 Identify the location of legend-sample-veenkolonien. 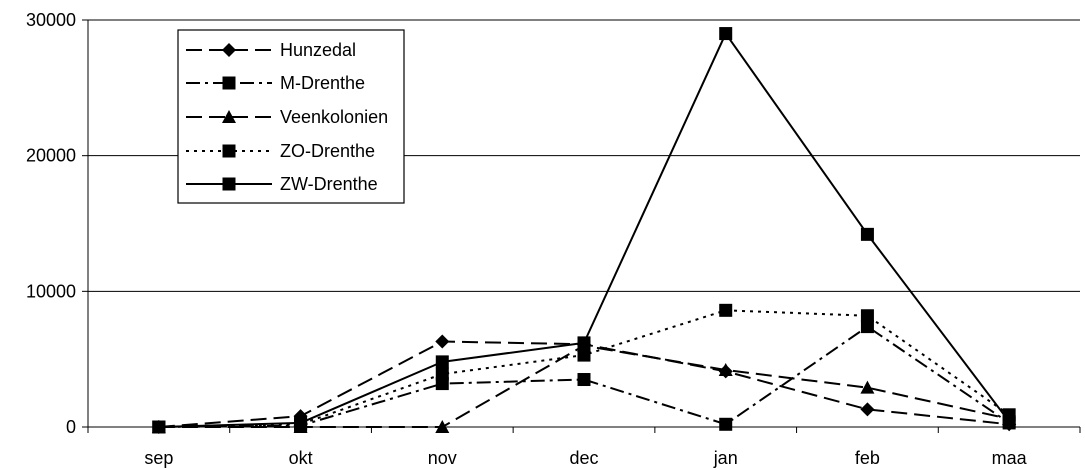
(229, 116).